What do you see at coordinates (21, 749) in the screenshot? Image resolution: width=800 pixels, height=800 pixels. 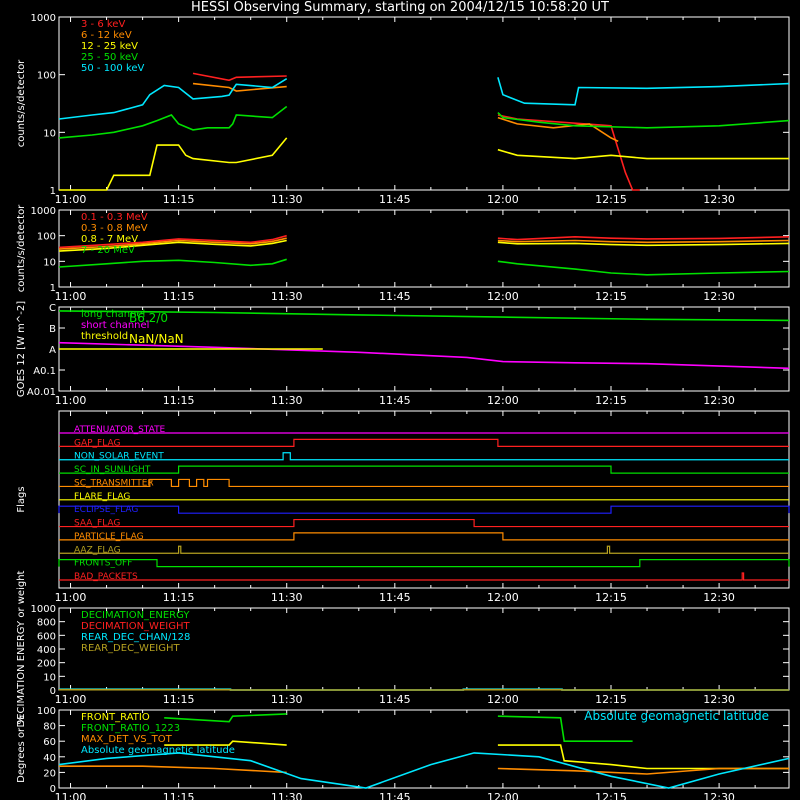 I see `ratios-y-axis-label: Degrees or %` at bounding box center [21, 749].